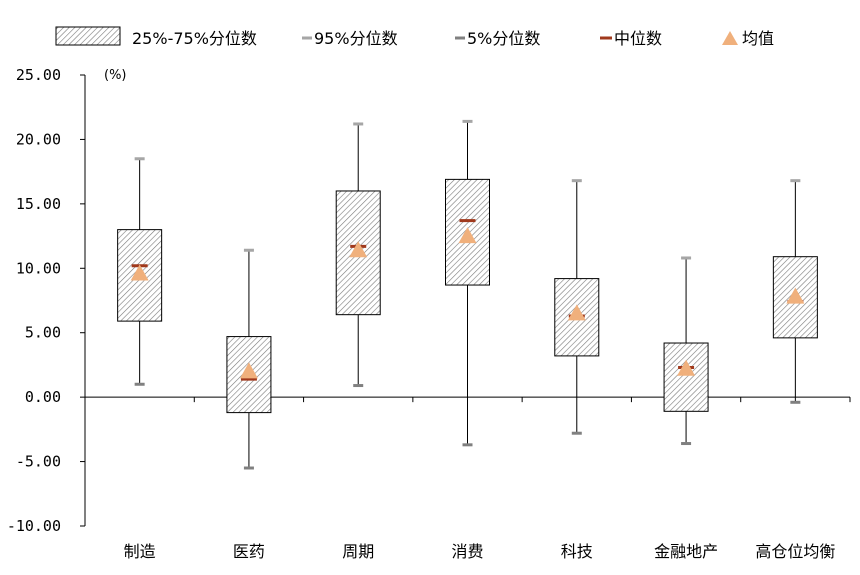 This screenshot has height=575, width=860. What do you see at coordinates (38, 204) in the screenshot?
I see `y-tick-label: 15.00` at bounding box center [38, 204].